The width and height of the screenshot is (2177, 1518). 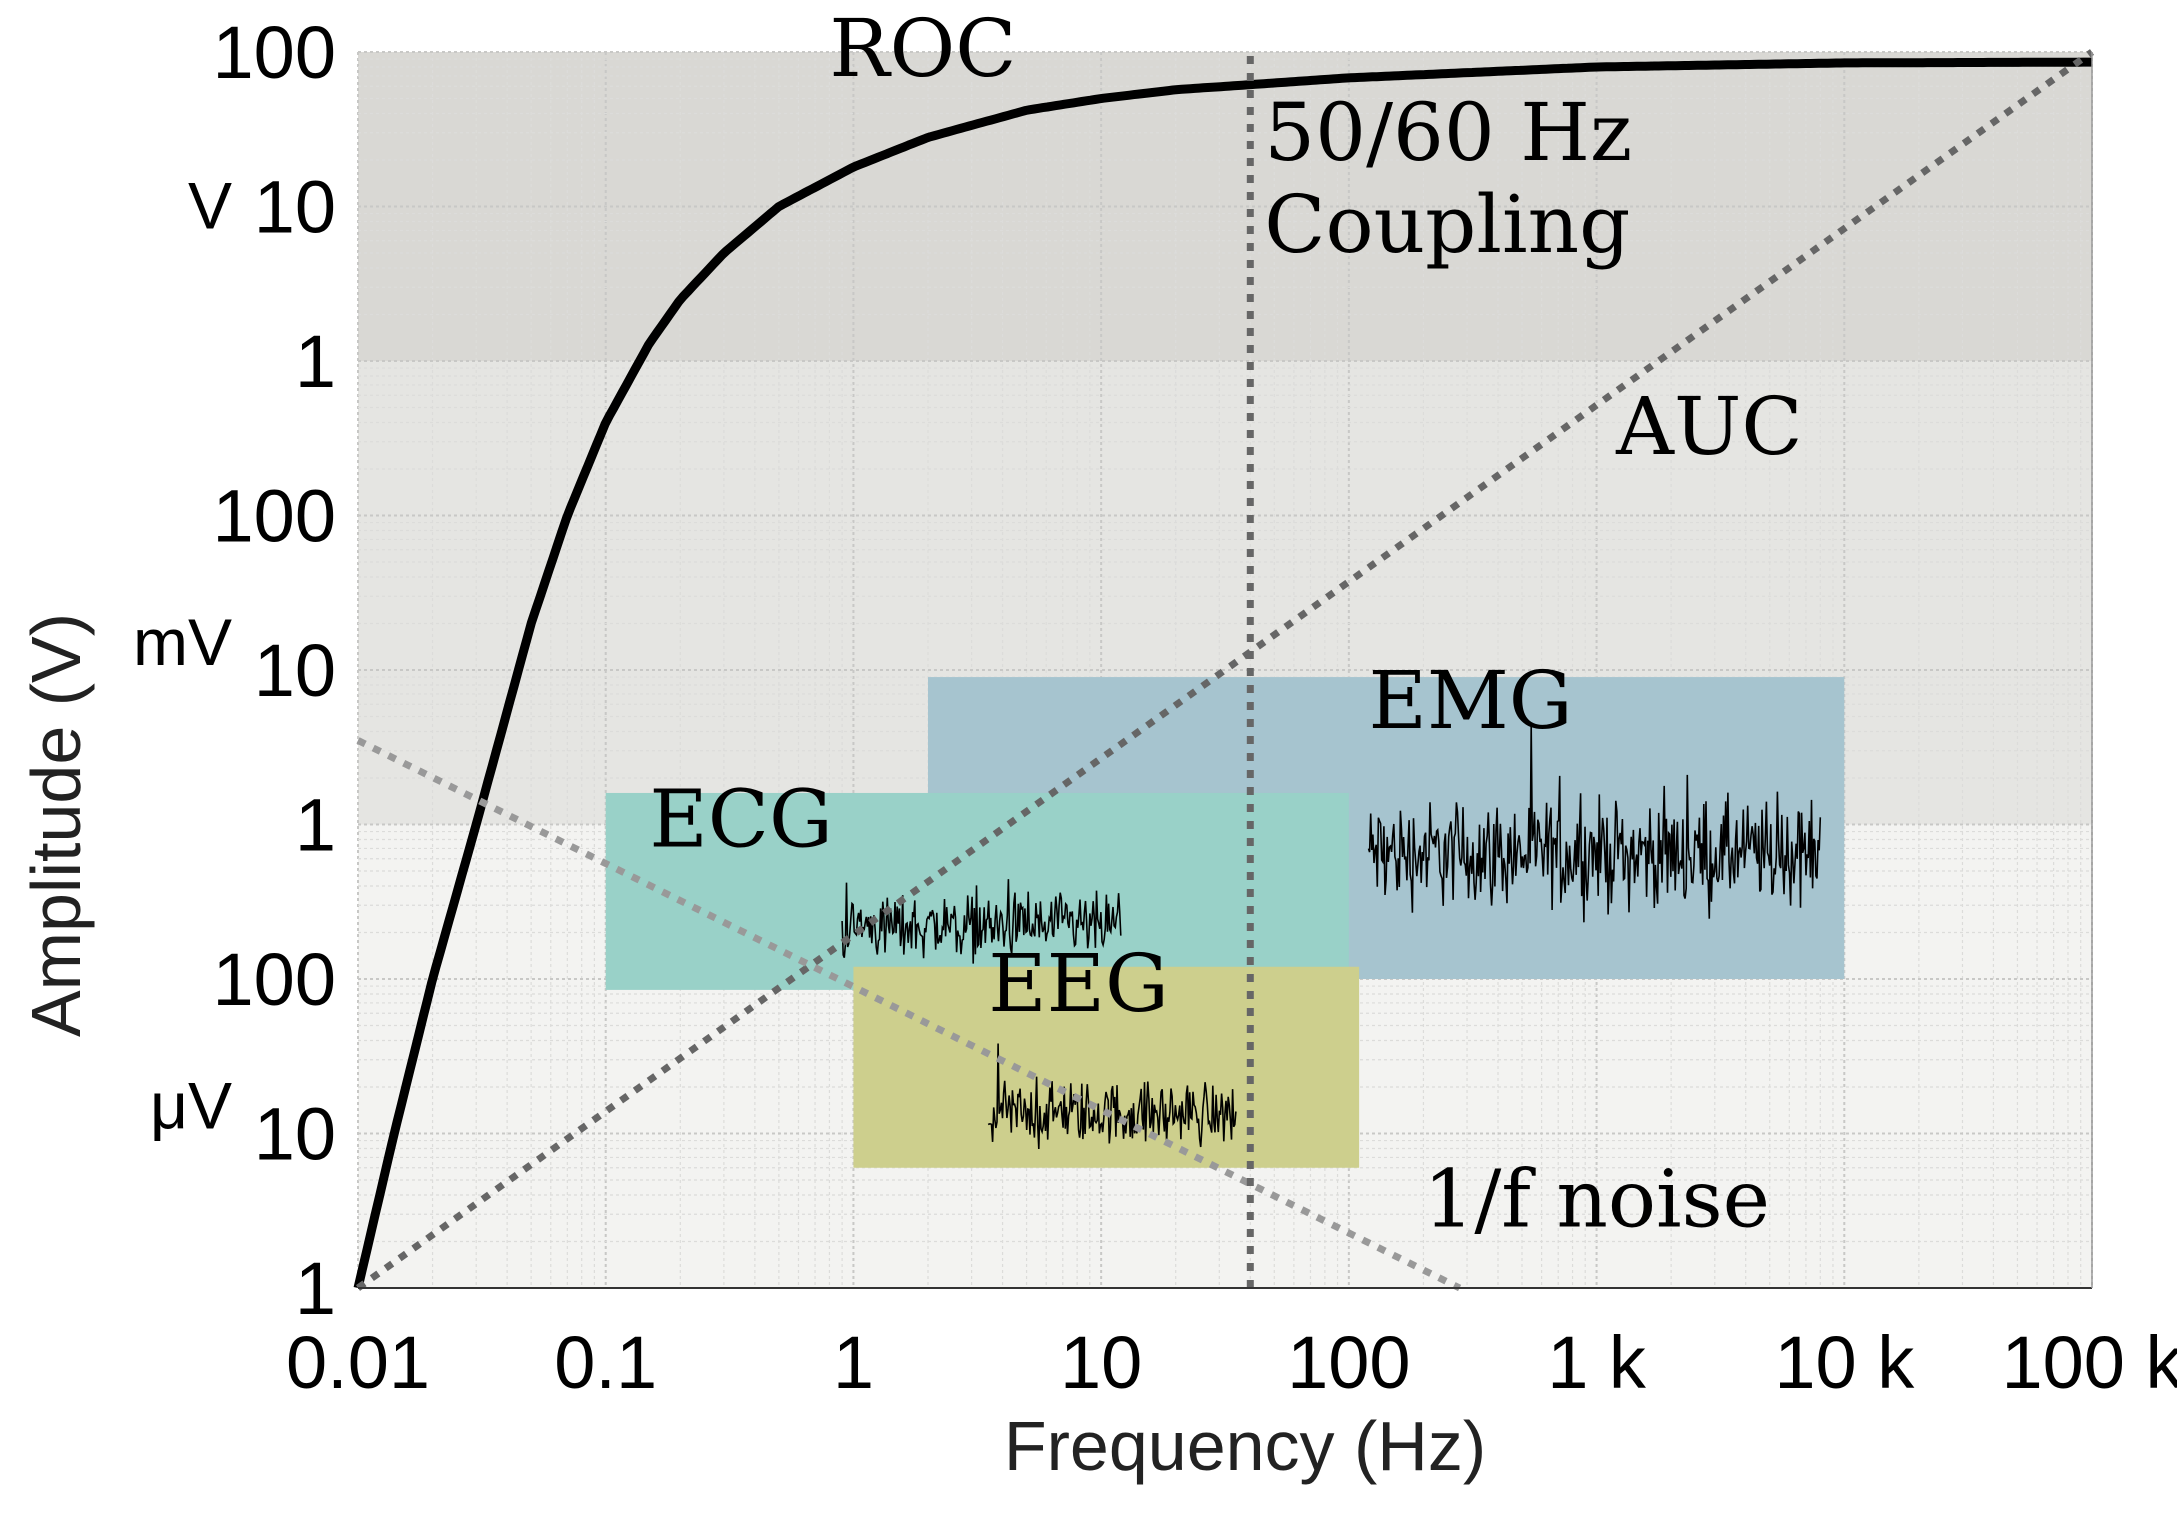 I want to click on label-roc: ROC, so click(x=922, y=48).